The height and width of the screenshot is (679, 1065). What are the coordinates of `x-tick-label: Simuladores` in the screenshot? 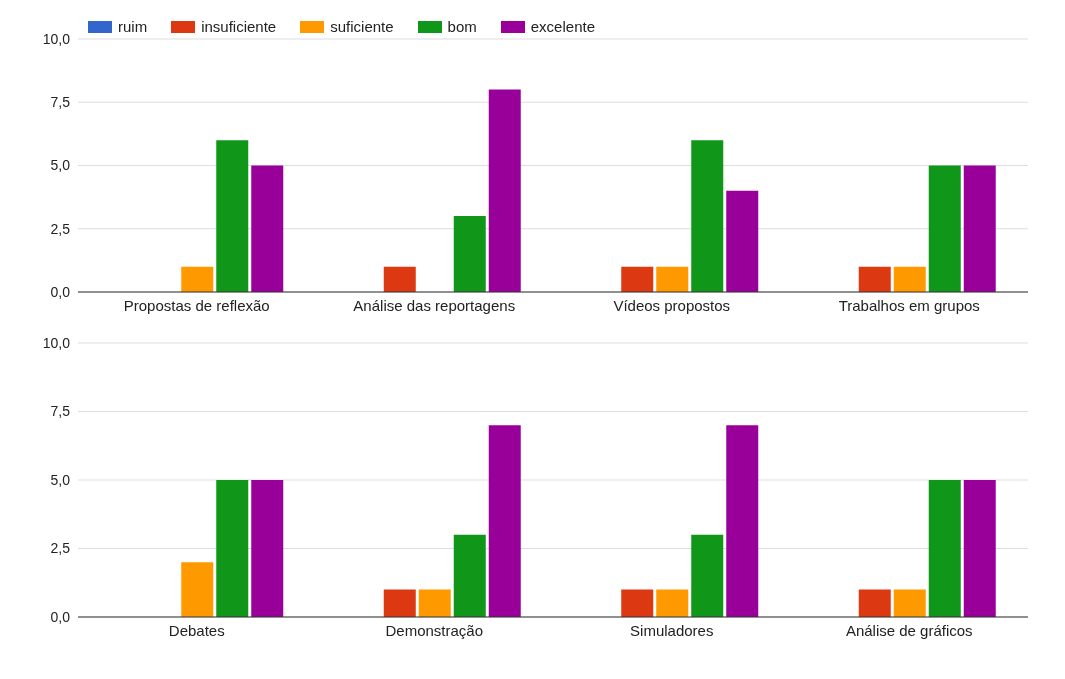 It's located at (672, 630).